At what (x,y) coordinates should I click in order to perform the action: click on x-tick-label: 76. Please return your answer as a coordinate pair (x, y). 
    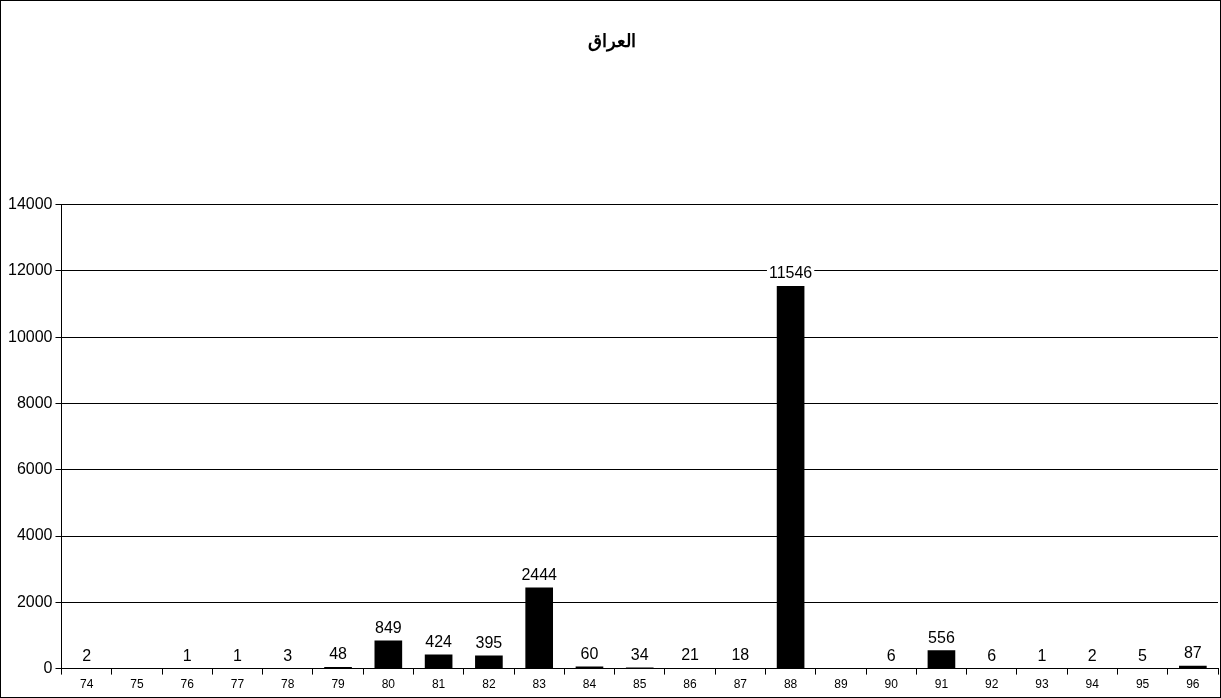
    Looking at the image, I should click on (187, 684).